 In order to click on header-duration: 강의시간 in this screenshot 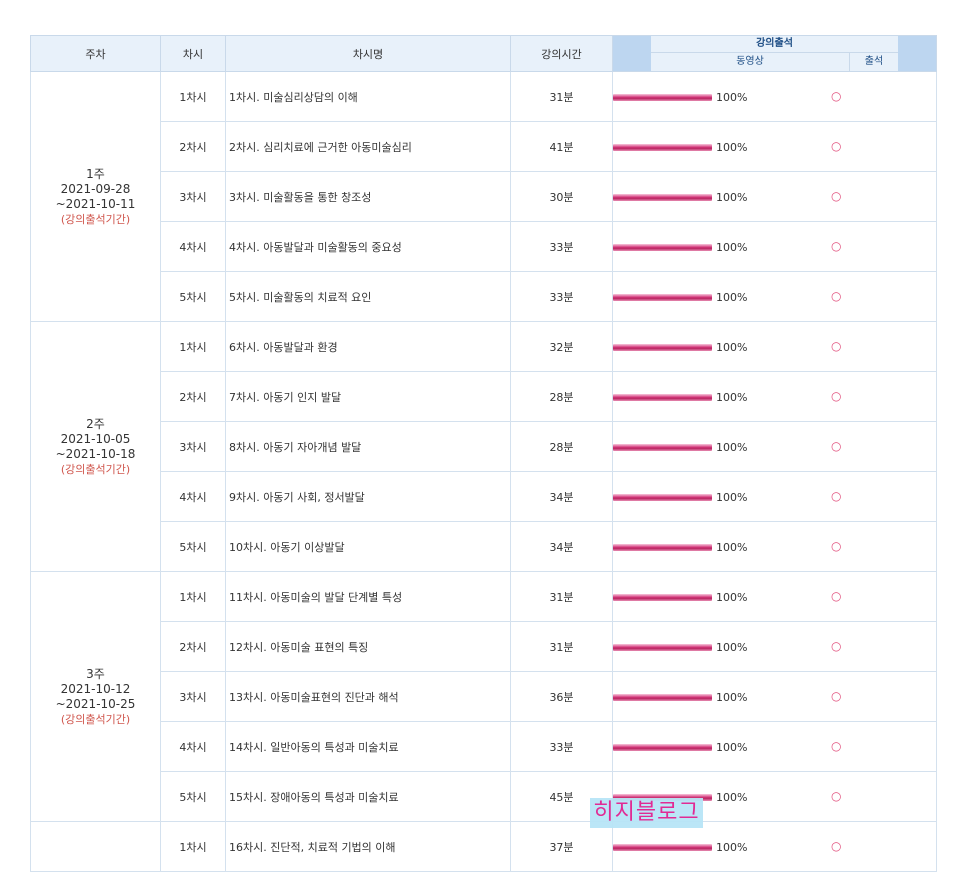, I will do `click(561, 53)`.